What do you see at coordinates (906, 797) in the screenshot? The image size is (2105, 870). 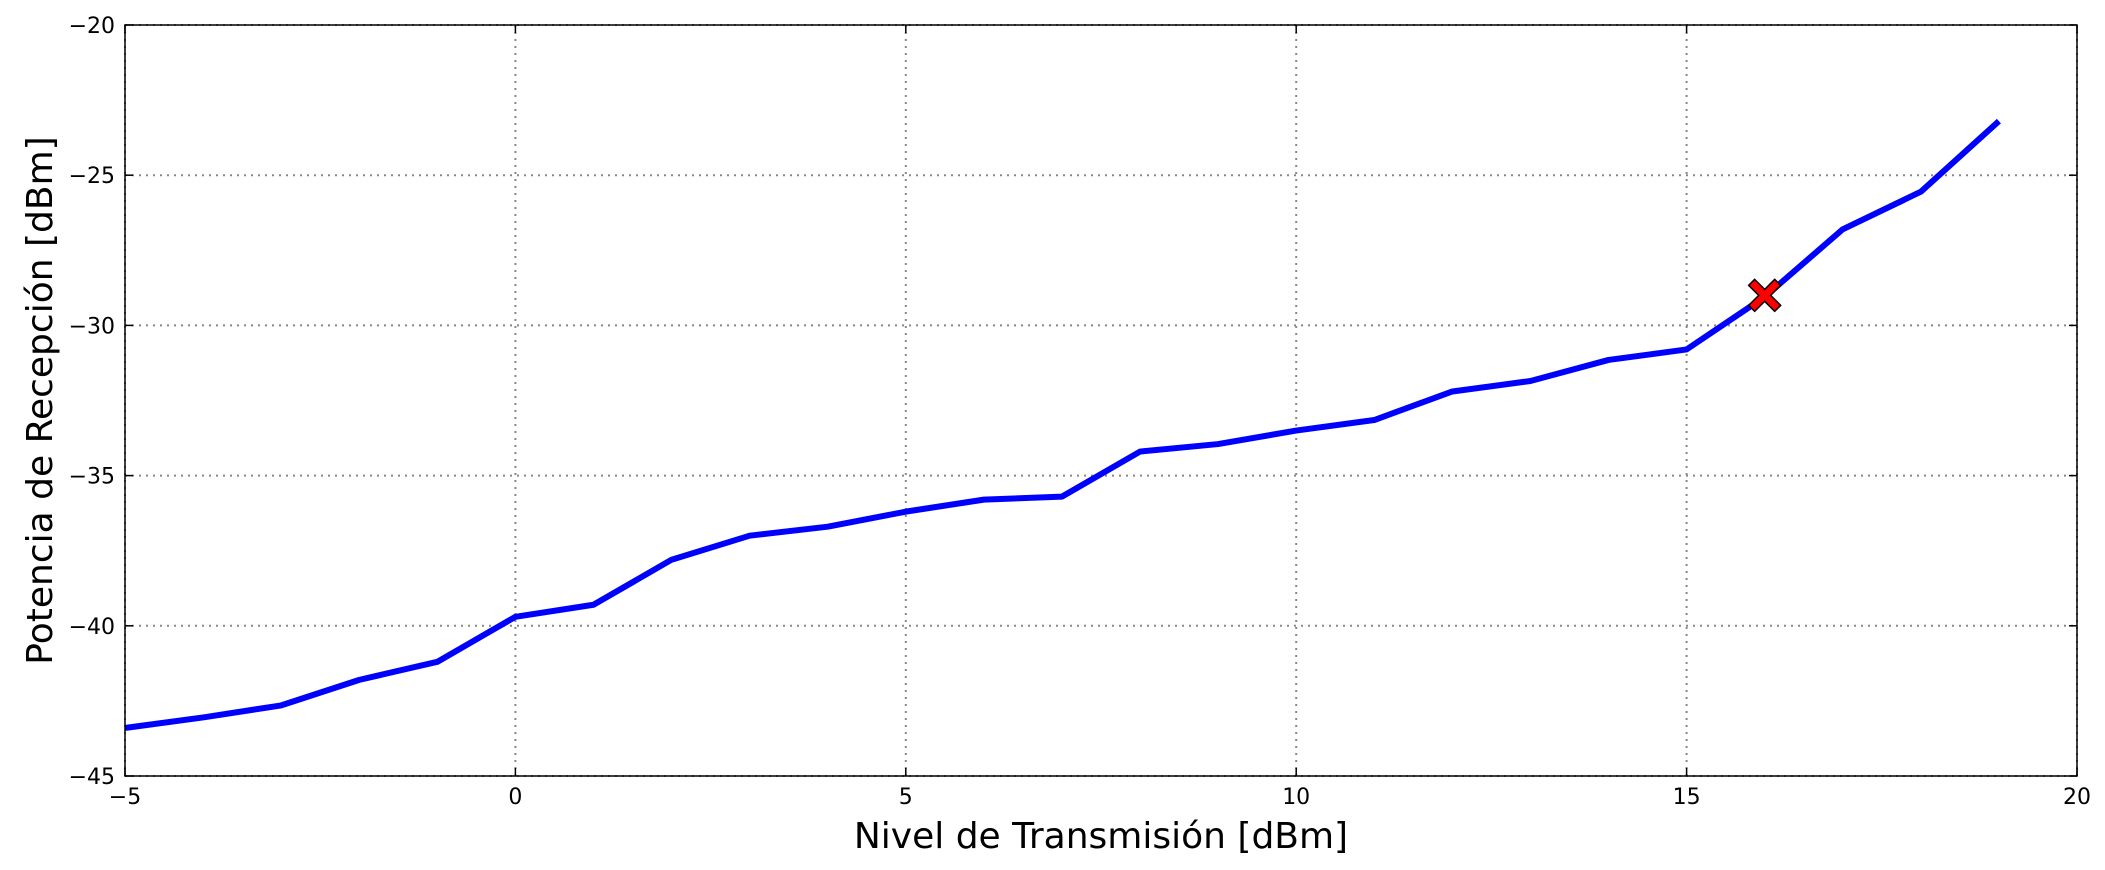 I see `x-tick-label: 5` at bounding box center [906, 797].